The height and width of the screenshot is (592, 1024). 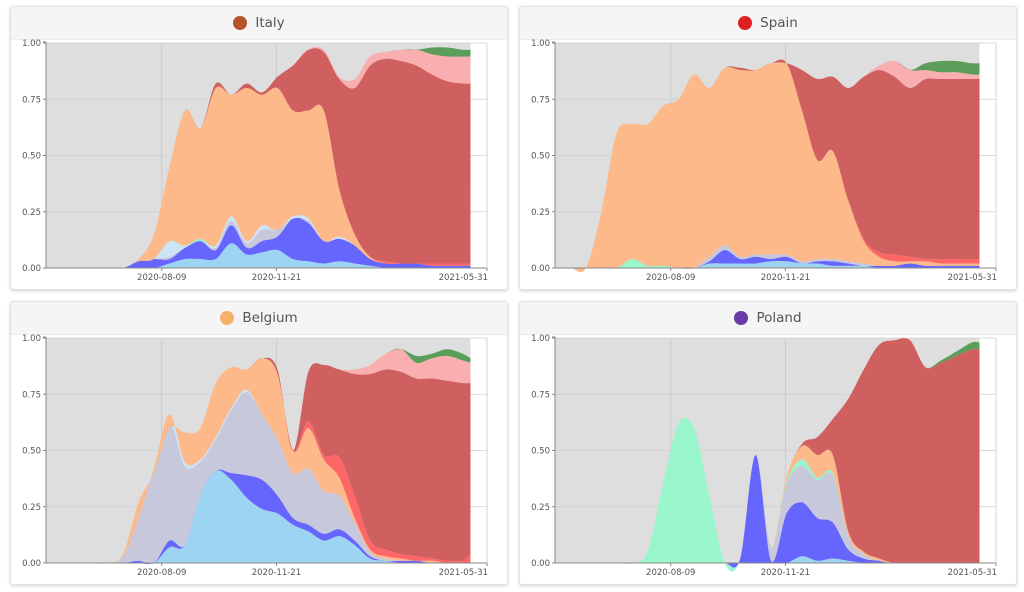 What do you see at coordinates (270, 23) in the screenshot?
I see `panel-title: Italy` at bounding box center [270, 23].